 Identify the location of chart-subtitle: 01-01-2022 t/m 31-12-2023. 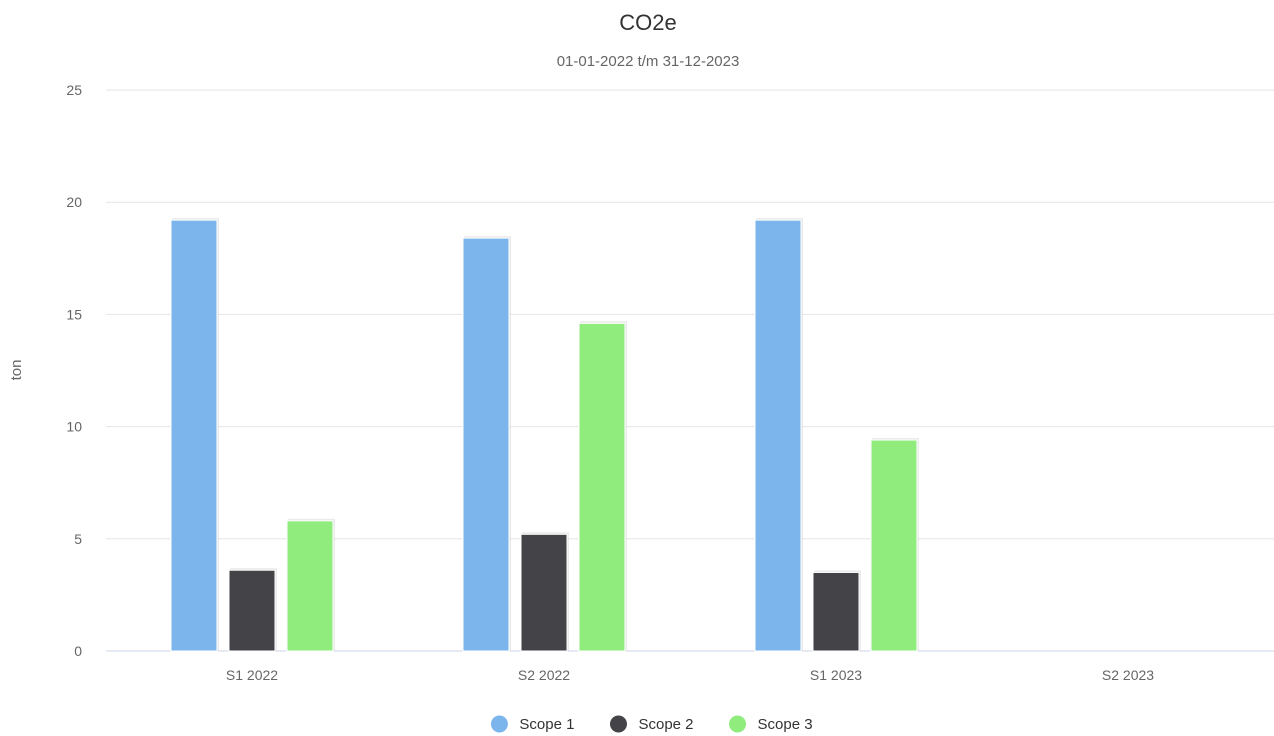
(648, 61).